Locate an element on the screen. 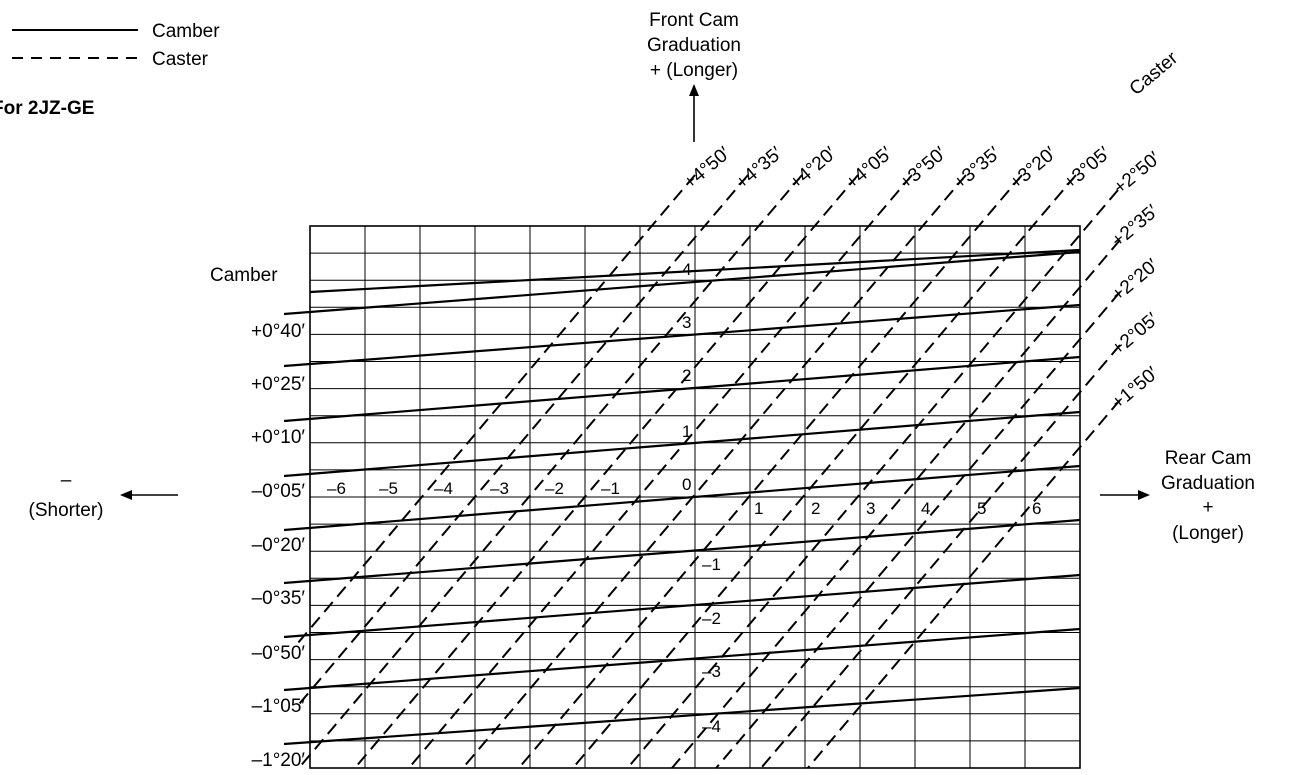  rear-graduation-labels: –6 –5 –4 –3 –2 –1 1 2 3 4 5 6 is located at coordinates (684, 498).